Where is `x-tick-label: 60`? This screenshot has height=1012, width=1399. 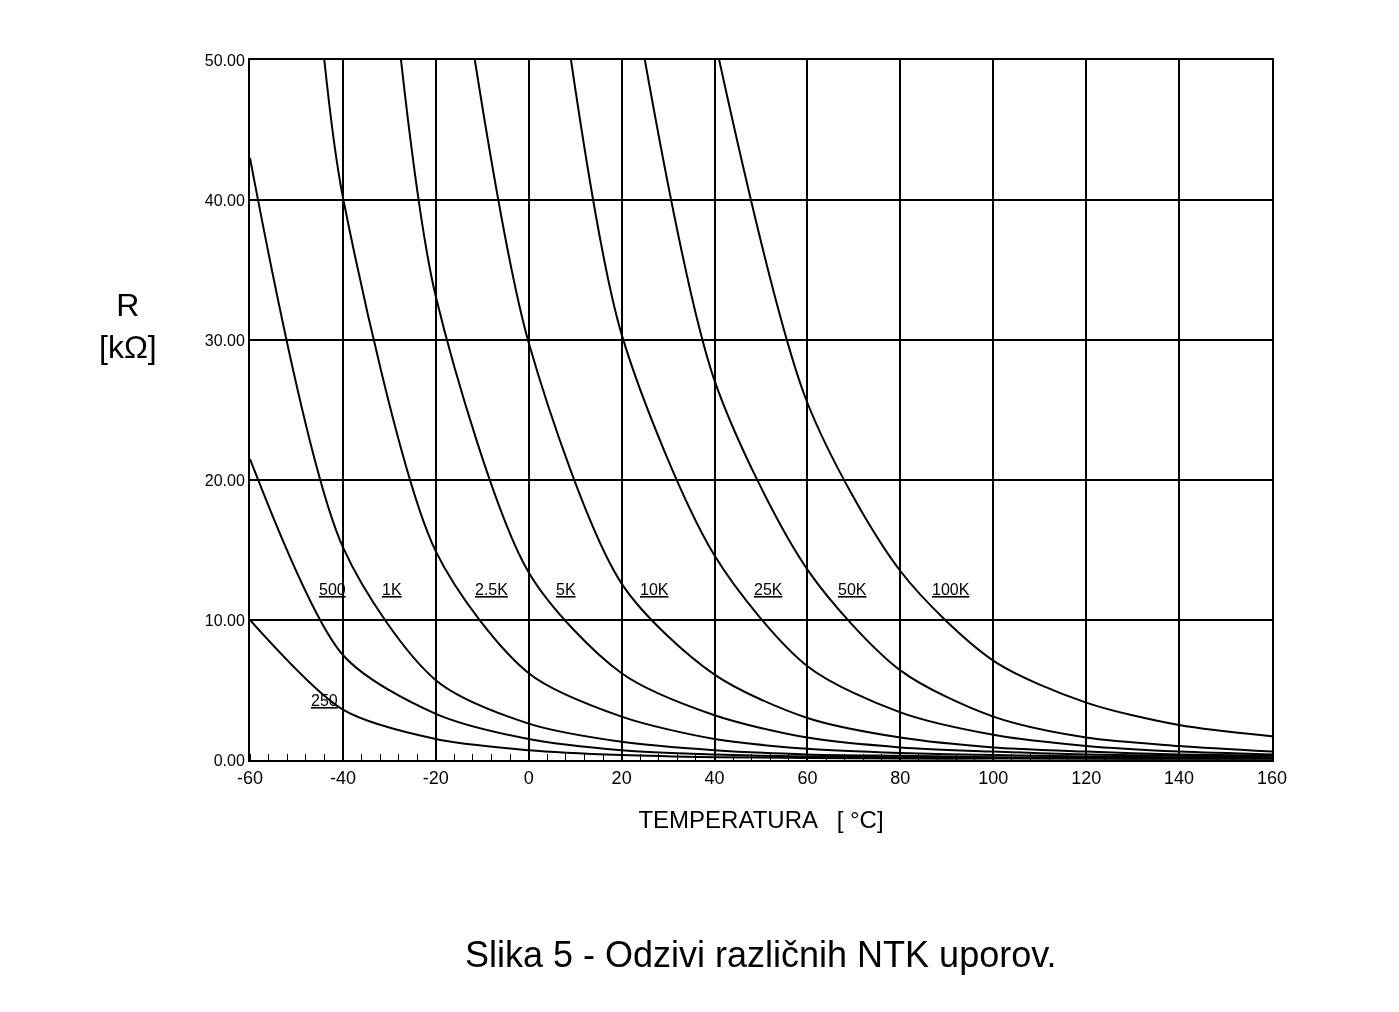 x-tick-label: 60 is located at coordinates (807, 777).